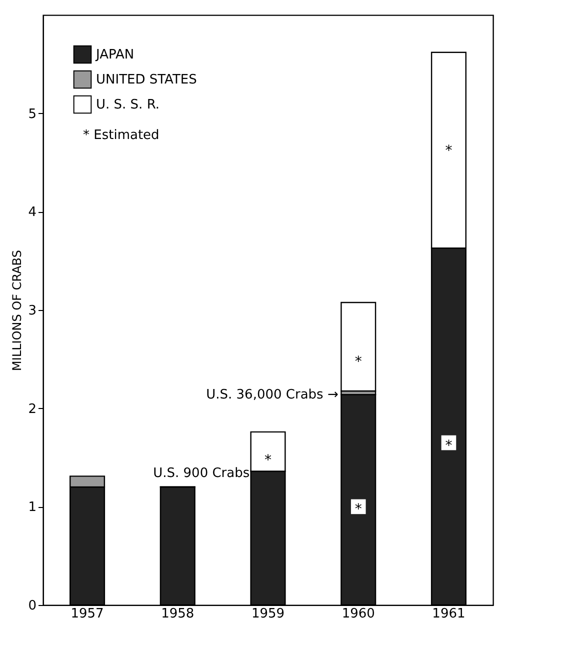 Image resolution: width=571 pixels, height=664 pixels. Describe the element at coordinates (358, 614) in the screenshot. I see `x-tick-label: 1960` at that location.